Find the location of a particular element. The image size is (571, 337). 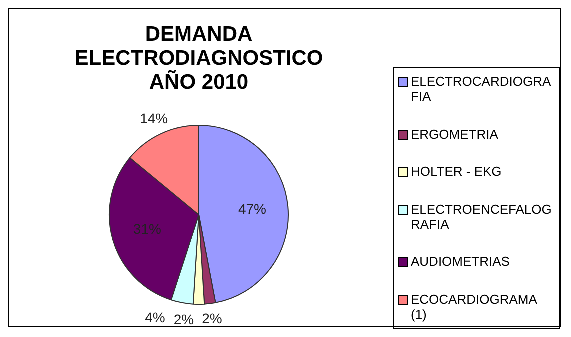

data-label: 4% is located at coordinates (155, 317).